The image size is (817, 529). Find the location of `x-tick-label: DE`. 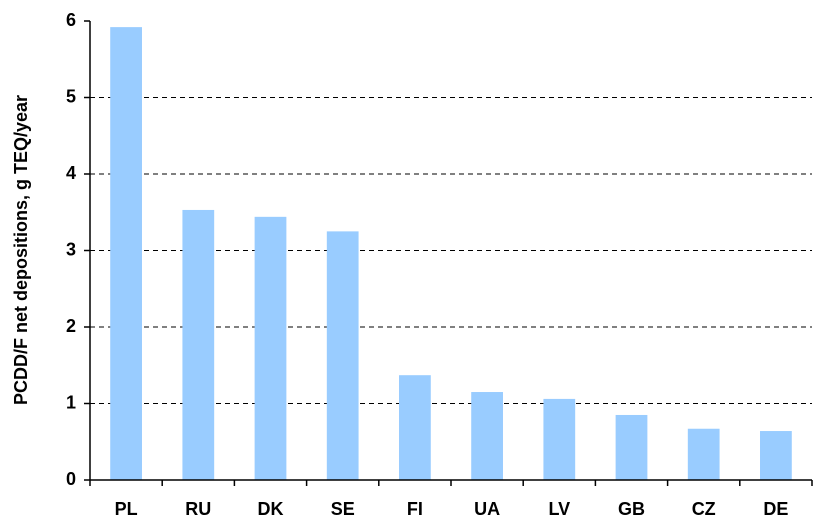

x-tick-label: DE is located at coordinates (775, 509).